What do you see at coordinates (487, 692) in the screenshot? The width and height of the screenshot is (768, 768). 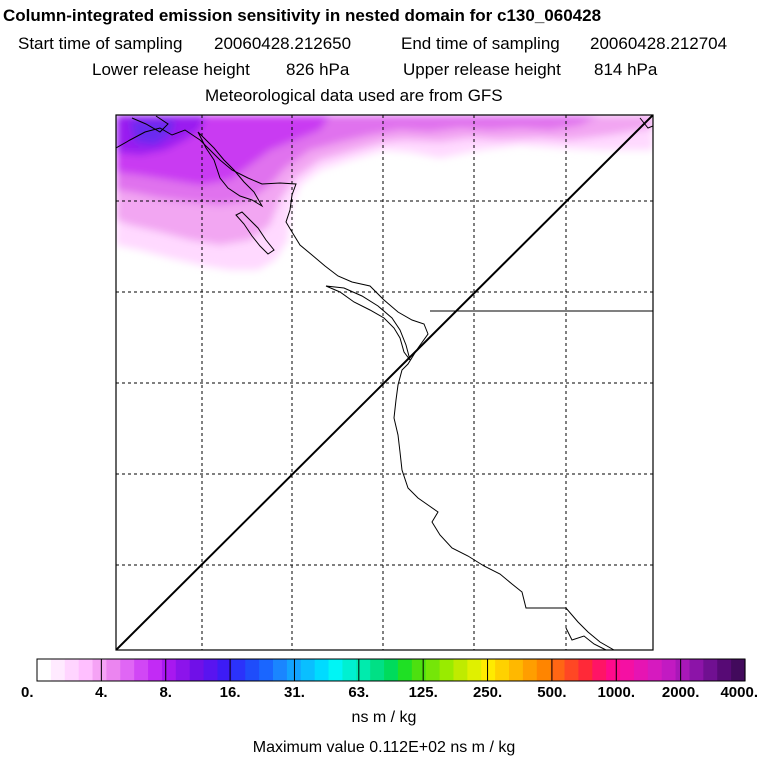 I see `colorbar-tick-label: 250.` at bounding box center [487, 692].